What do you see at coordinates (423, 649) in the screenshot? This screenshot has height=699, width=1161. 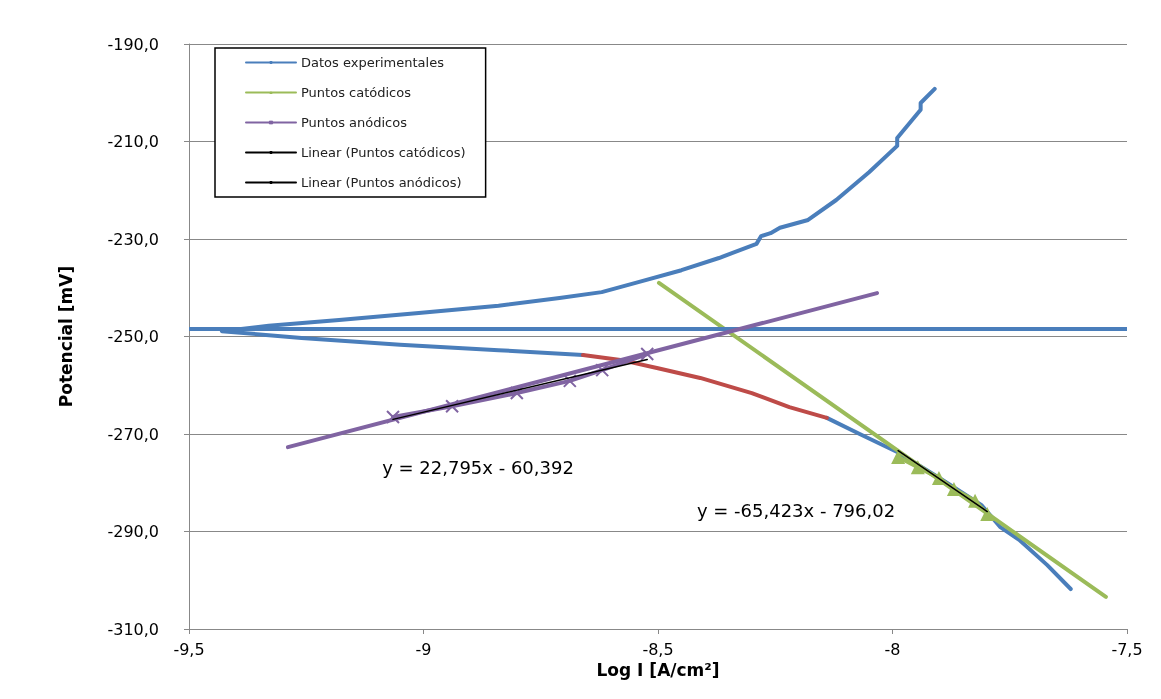 I see `x-tick-label: -9` at bounding box center [423, 649].